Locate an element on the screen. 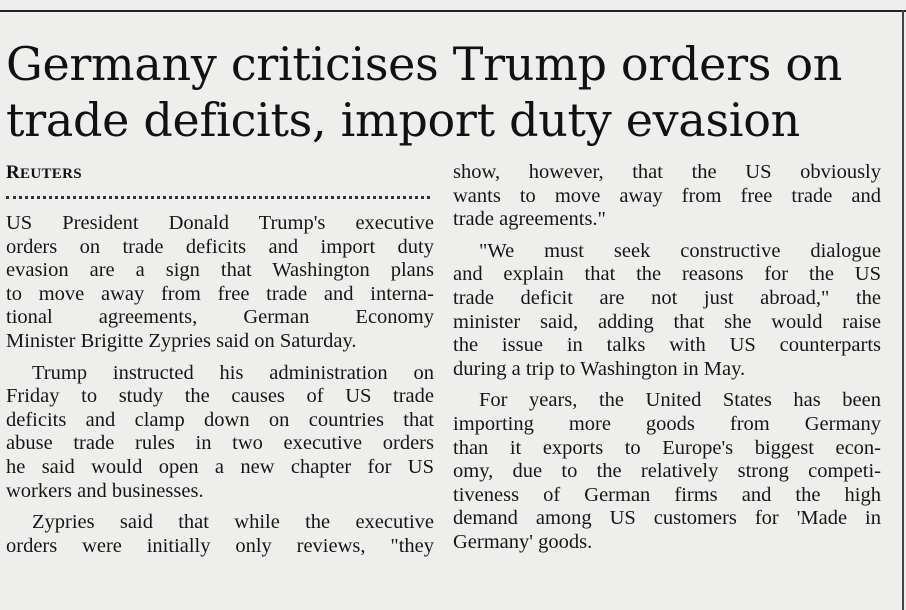 Image resolution: width=906 pixels, height=610 pixels. text-line: orders on trade deficits and import duty is located at coordinates (220, 246).